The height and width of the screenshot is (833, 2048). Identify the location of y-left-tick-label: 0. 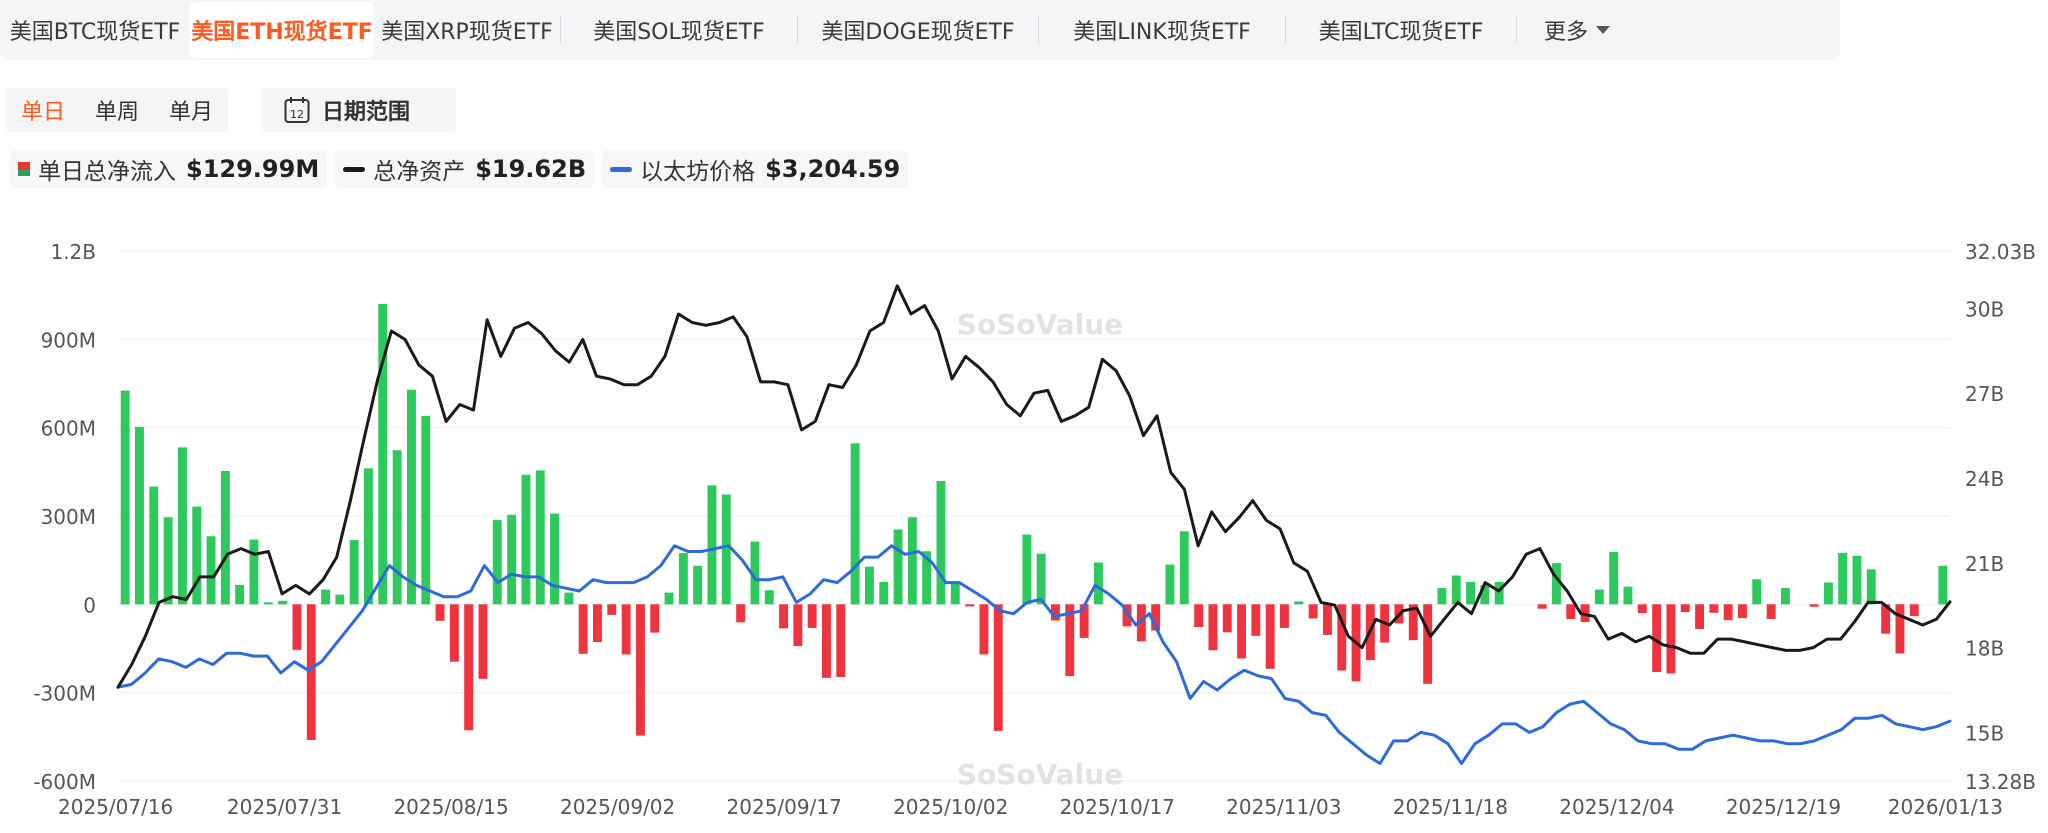
(89, 605).